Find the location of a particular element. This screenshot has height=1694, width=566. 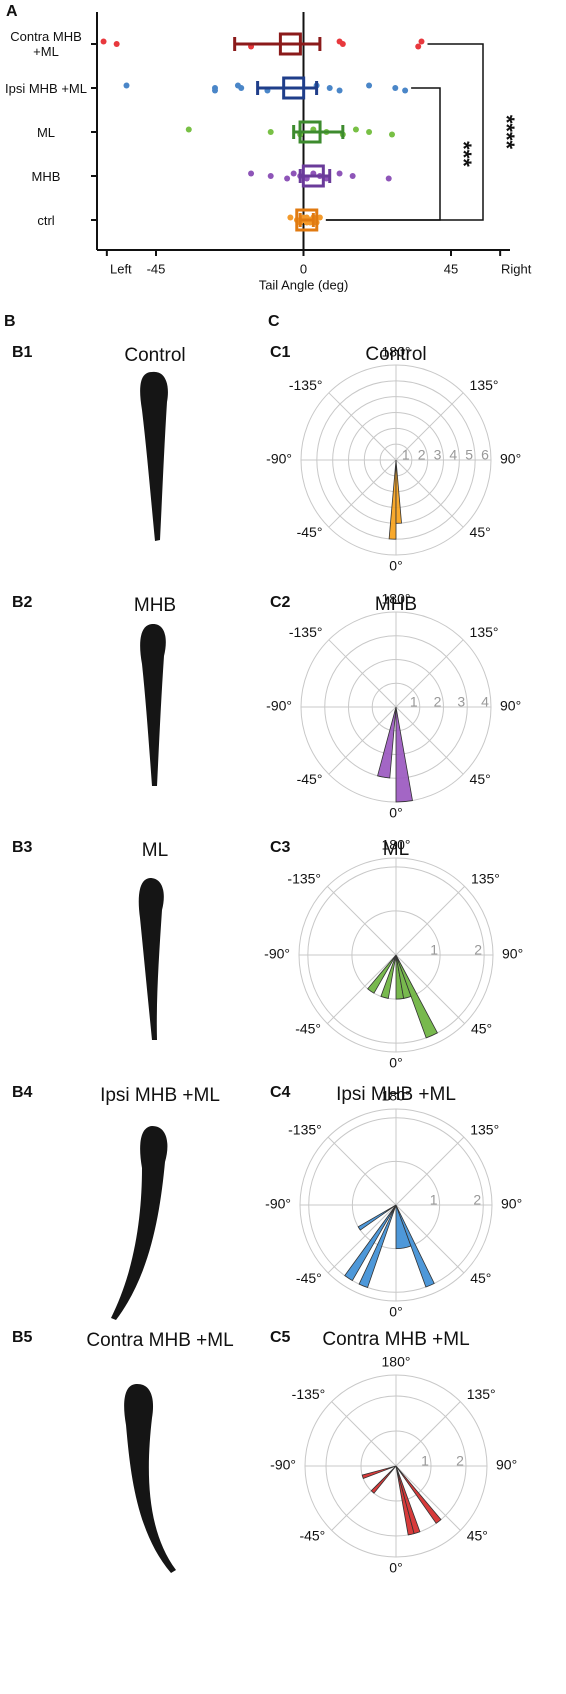

radial-tick-label: 5 is located at coordinates (469, 455).